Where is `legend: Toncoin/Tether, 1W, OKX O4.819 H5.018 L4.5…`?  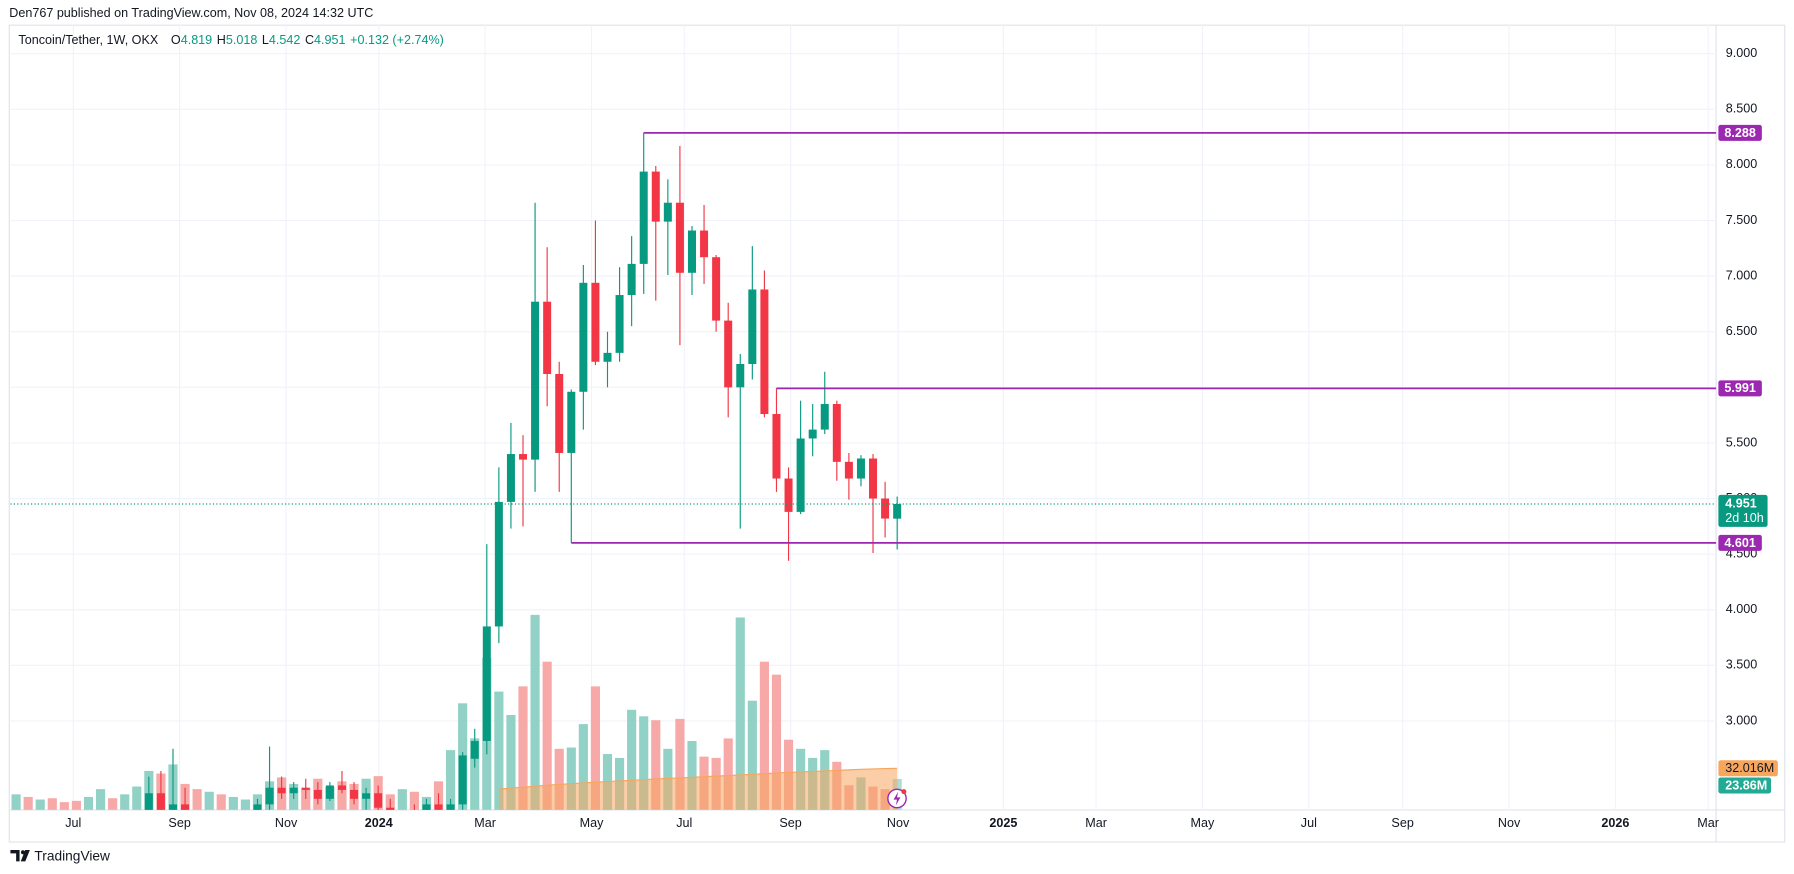 legend: Toncoin/Tether, 1W, OKX O4.819 H5.018 L4.5… is located at coordinates (230, 41).